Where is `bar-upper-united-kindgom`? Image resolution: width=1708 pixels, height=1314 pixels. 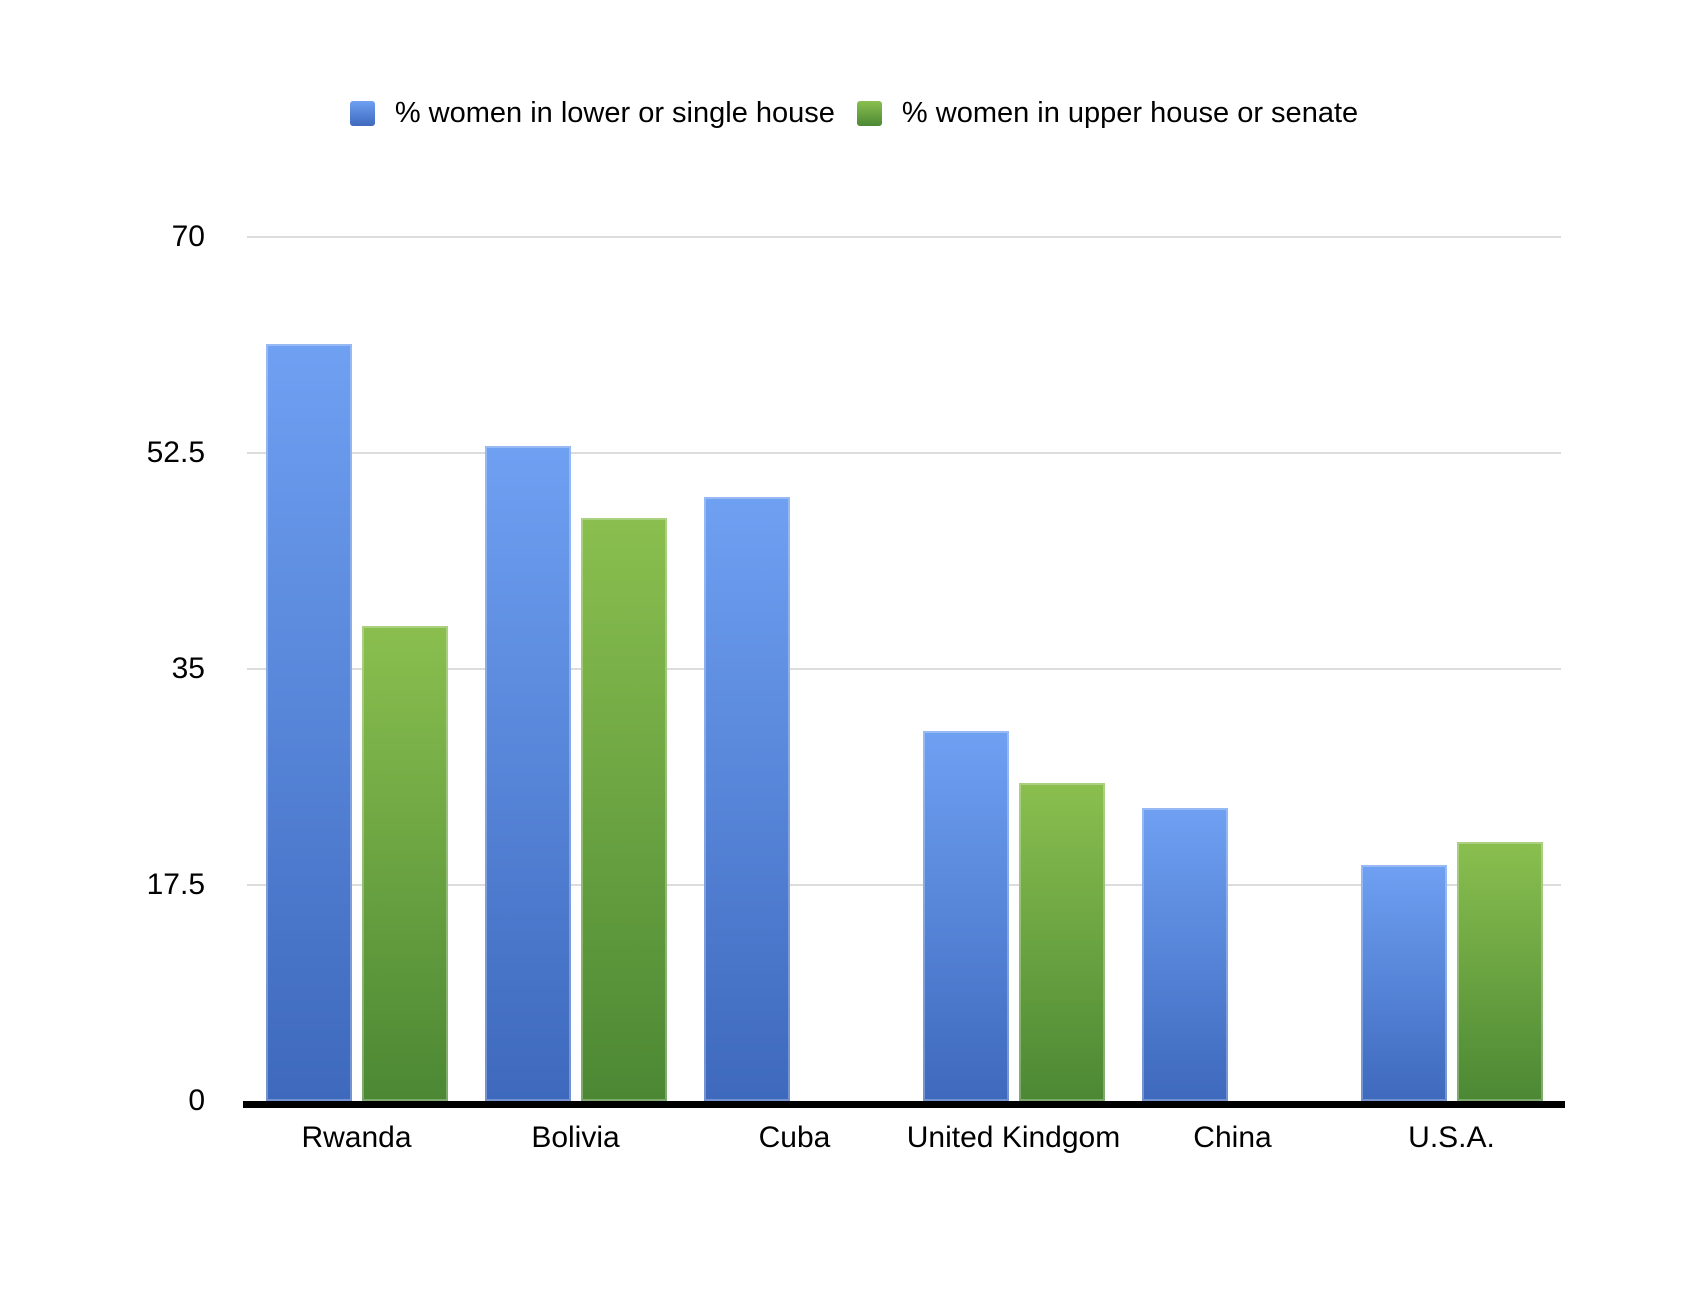 bar-upper-united-kindgom is located at coordinates (1061, 941).